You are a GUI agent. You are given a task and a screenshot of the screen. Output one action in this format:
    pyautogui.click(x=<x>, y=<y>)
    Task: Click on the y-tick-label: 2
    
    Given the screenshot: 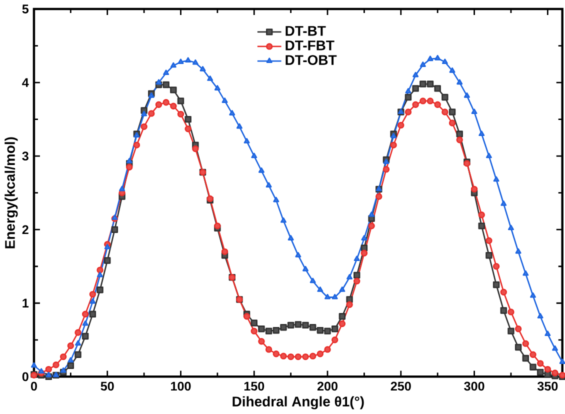 What is the action you would take?
    pyautogui.click(x=25, y=229)
    